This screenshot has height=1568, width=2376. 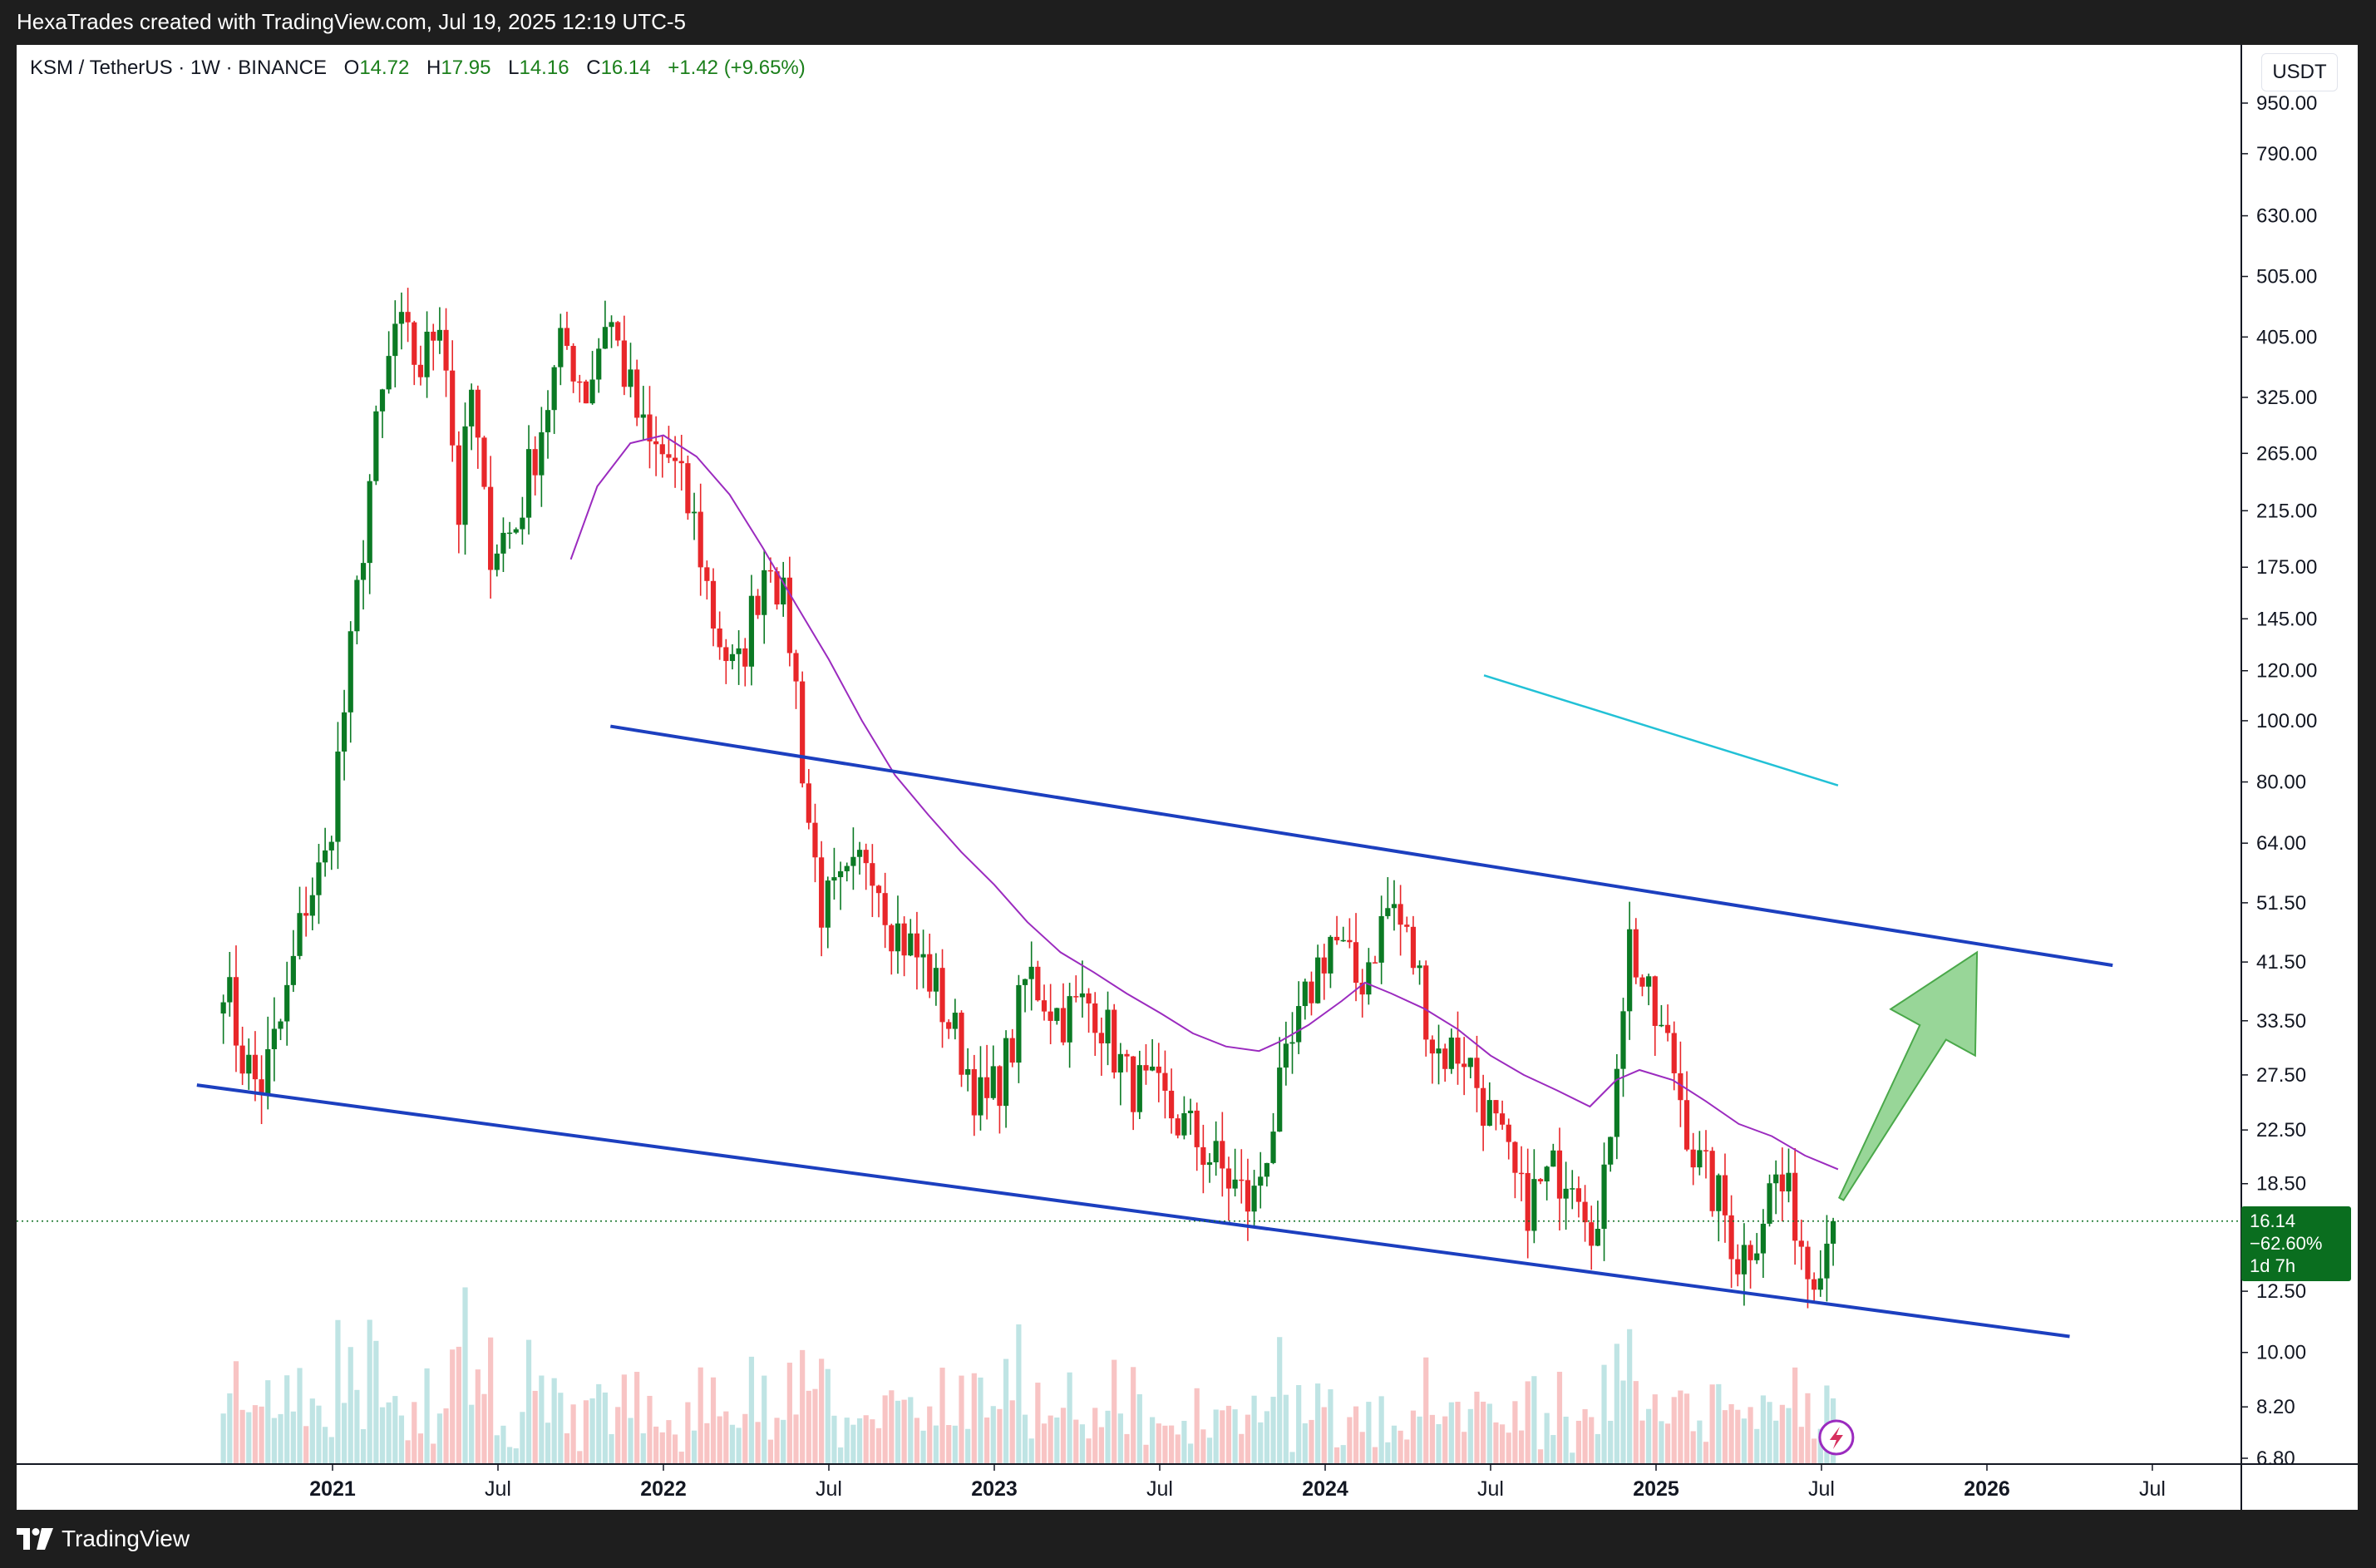 I want to click on close-value: 16.14, so click(x=625, y=68).